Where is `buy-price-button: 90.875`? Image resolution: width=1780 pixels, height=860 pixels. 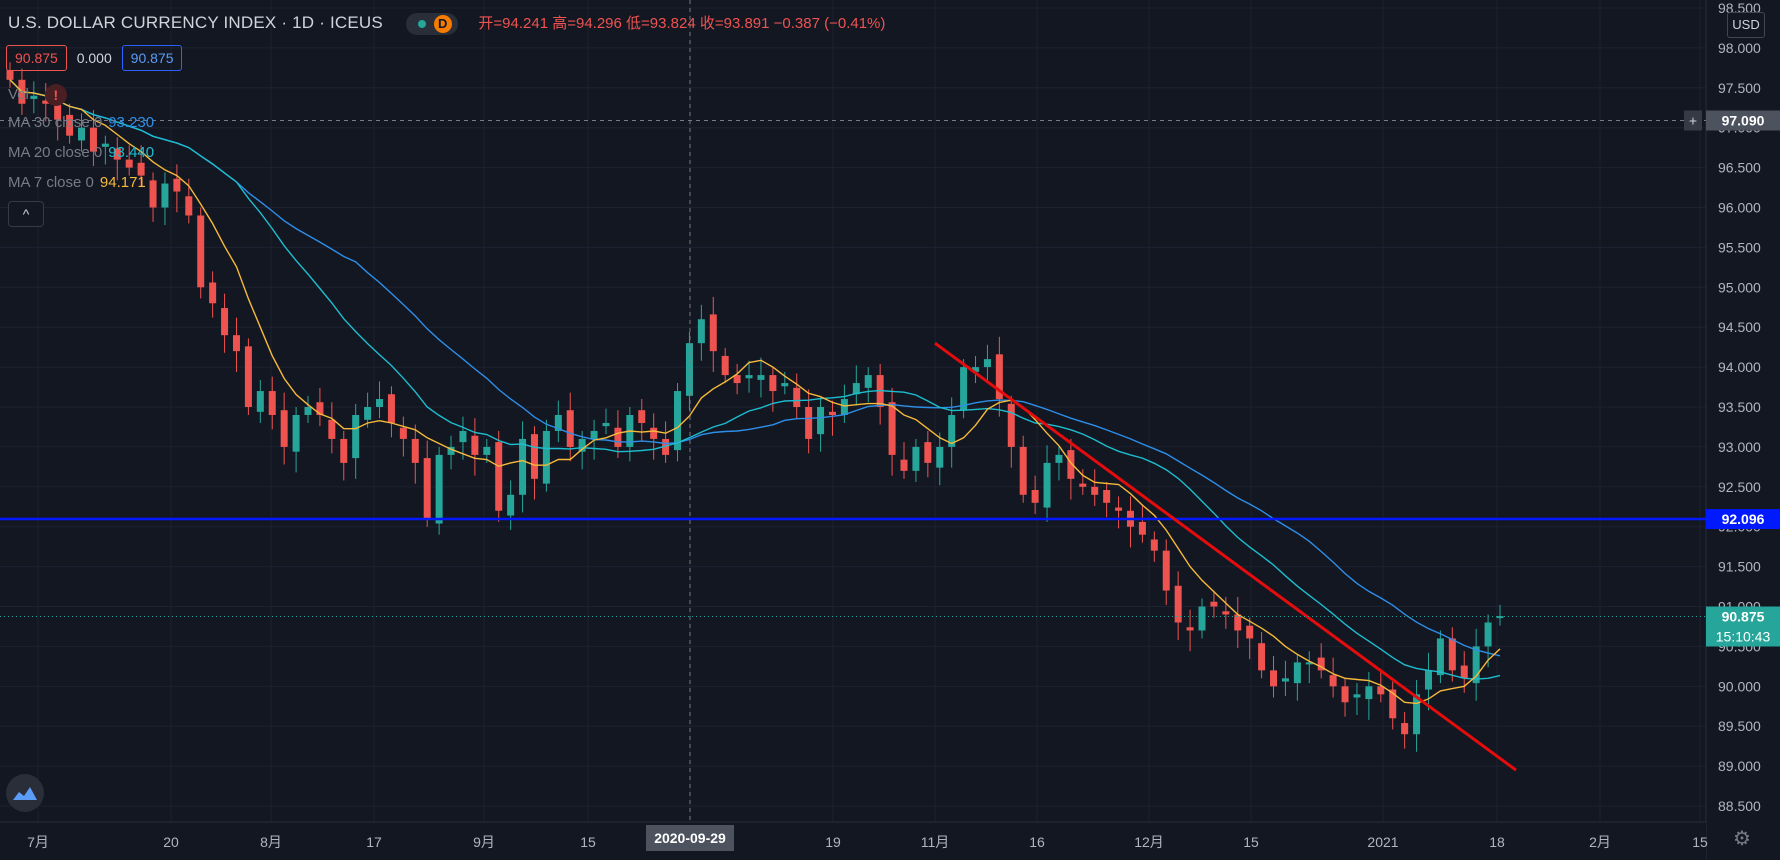
buy-price-button: 90.875 is located at coordinates (152, 58).